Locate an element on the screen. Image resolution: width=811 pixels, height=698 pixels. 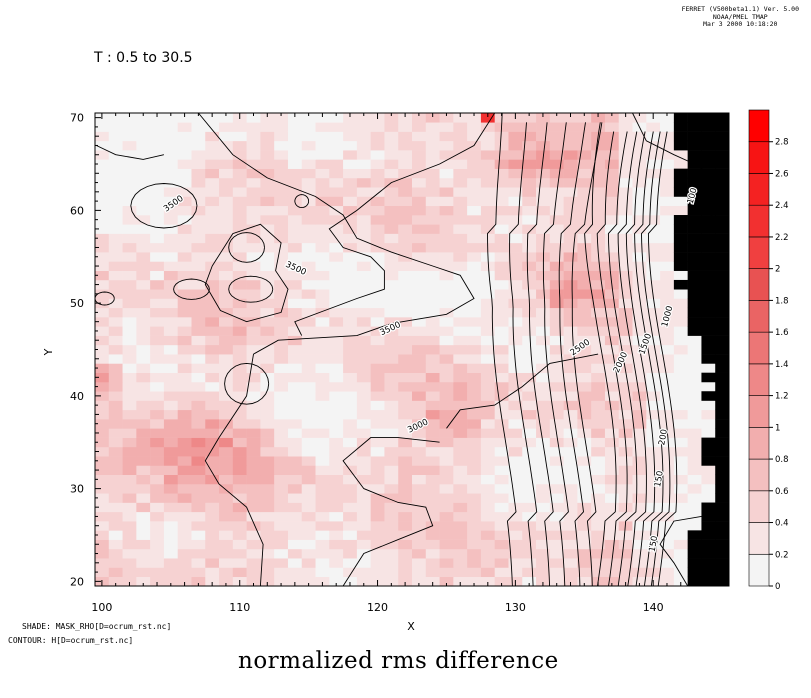
contour-line is located at coordinates (391, 512).